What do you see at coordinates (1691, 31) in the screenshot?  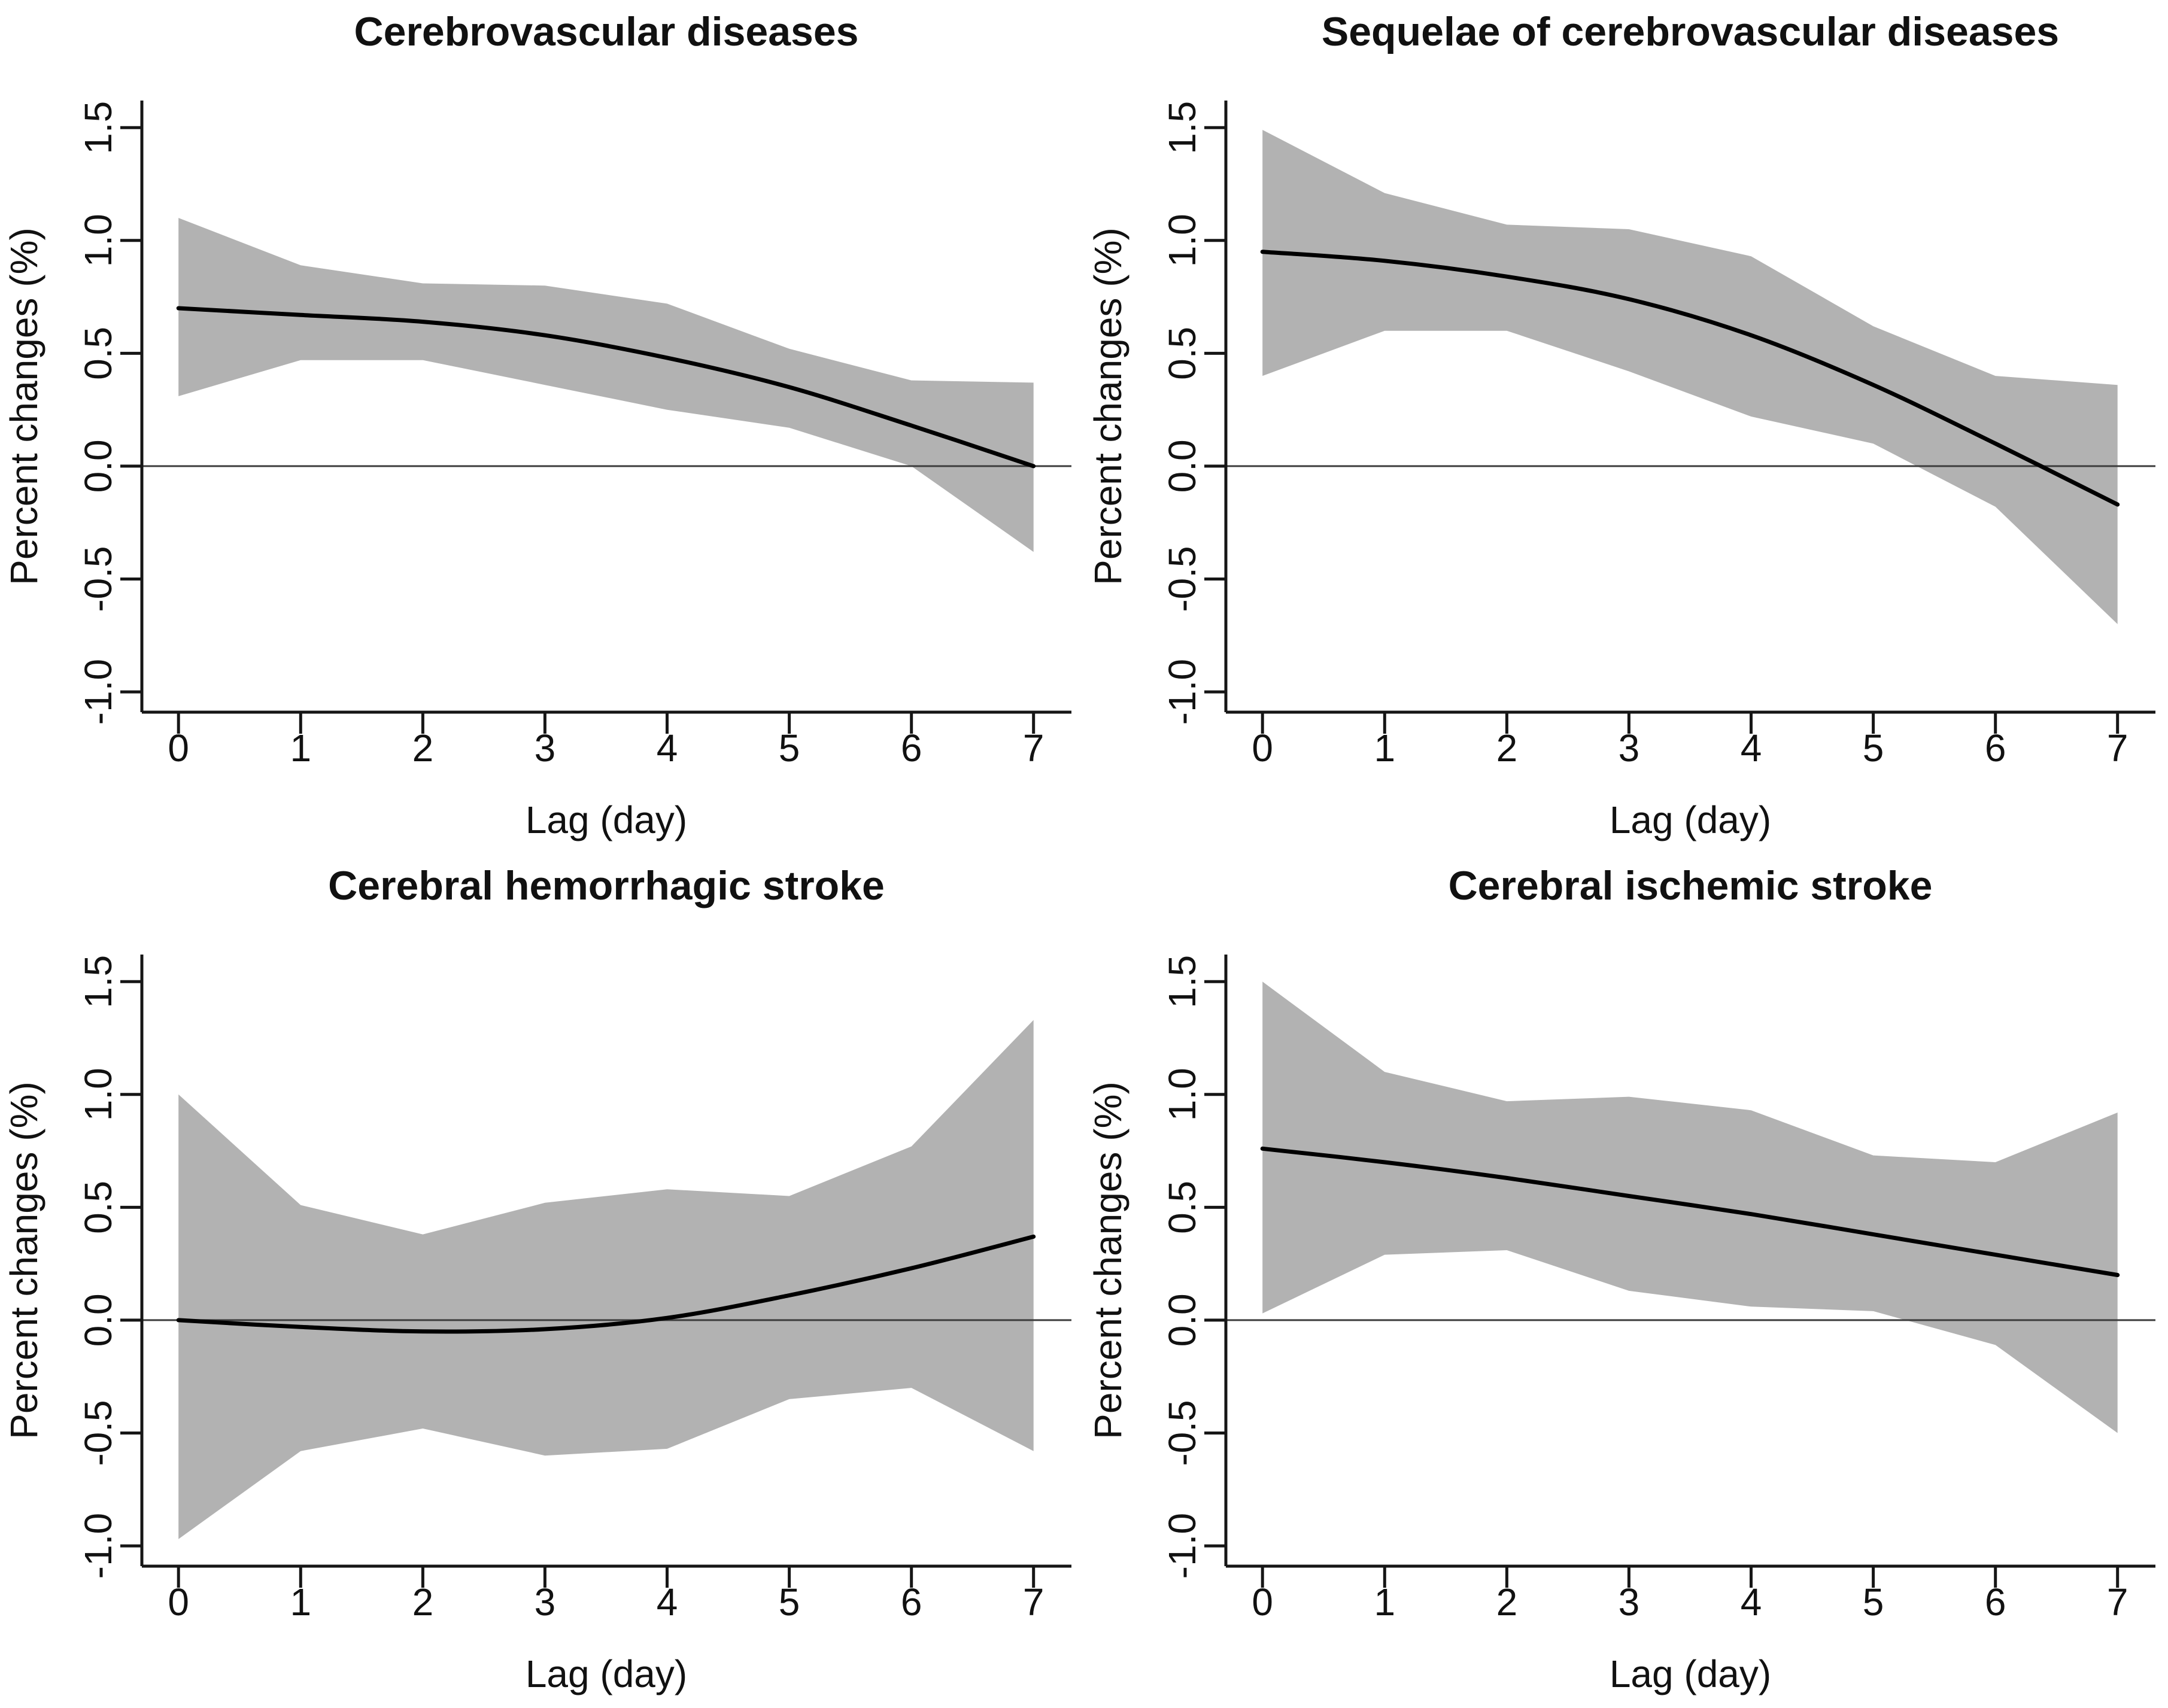 I see `chart-title: Sequelae of cerebrovascular diseases` at bounding box center [1691, 31].